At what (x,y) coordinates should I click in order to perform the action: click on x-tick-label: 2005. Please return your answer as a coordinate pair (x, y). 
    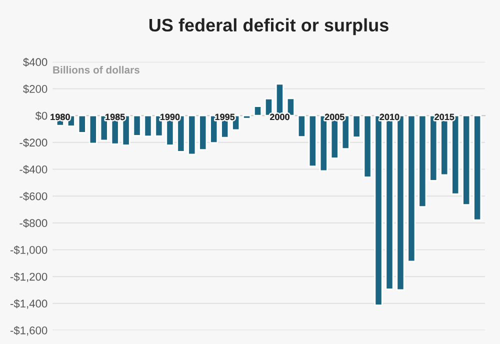
    Looking at the image, I should click on (334, 117).